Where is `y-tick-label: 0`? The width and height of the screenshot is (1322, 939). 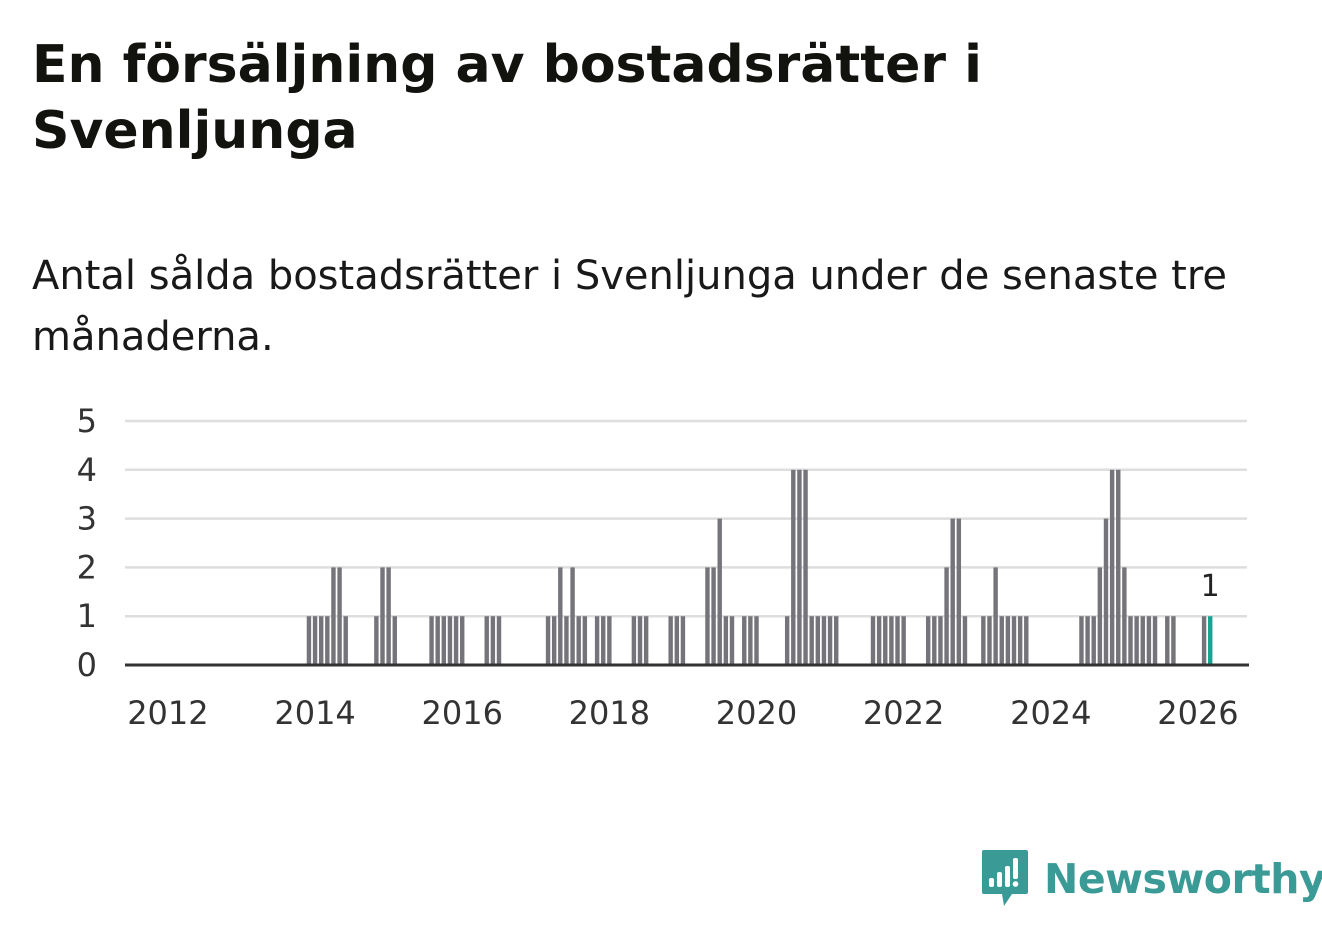
y-tick-label: 0 is located at coordinates (87, 665).